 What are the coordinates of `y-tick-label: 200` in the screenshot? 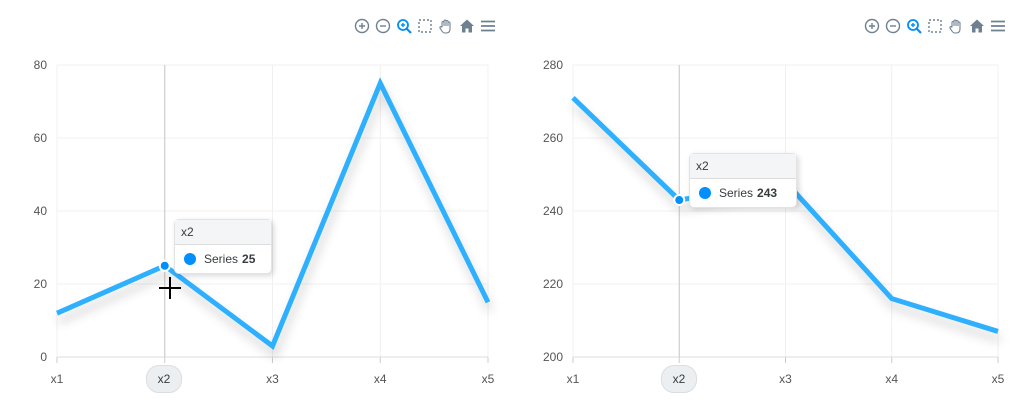 It's located at (553, 357).